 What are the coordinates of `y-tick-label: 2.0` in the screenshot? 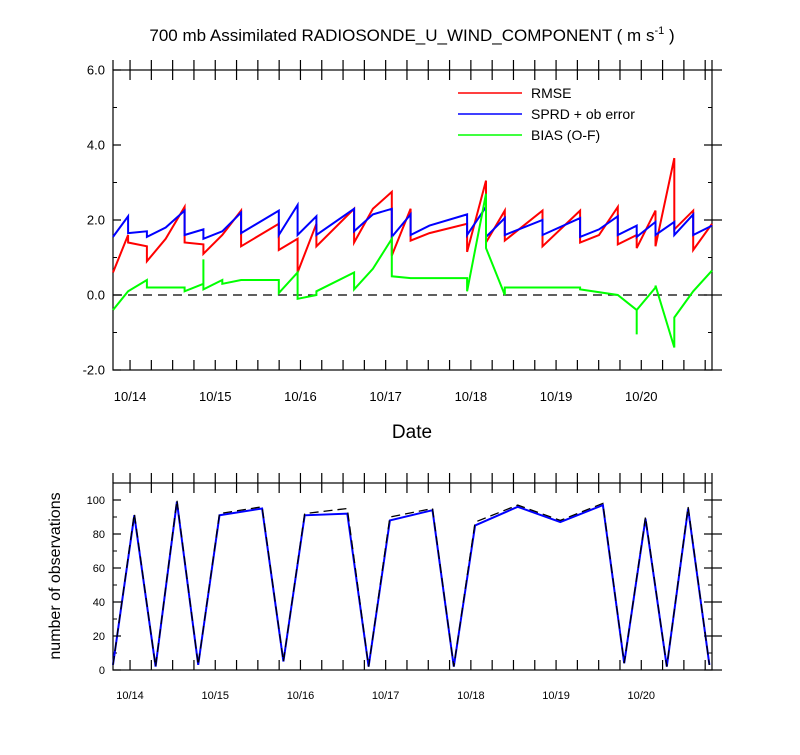 It's located at (96, 220).